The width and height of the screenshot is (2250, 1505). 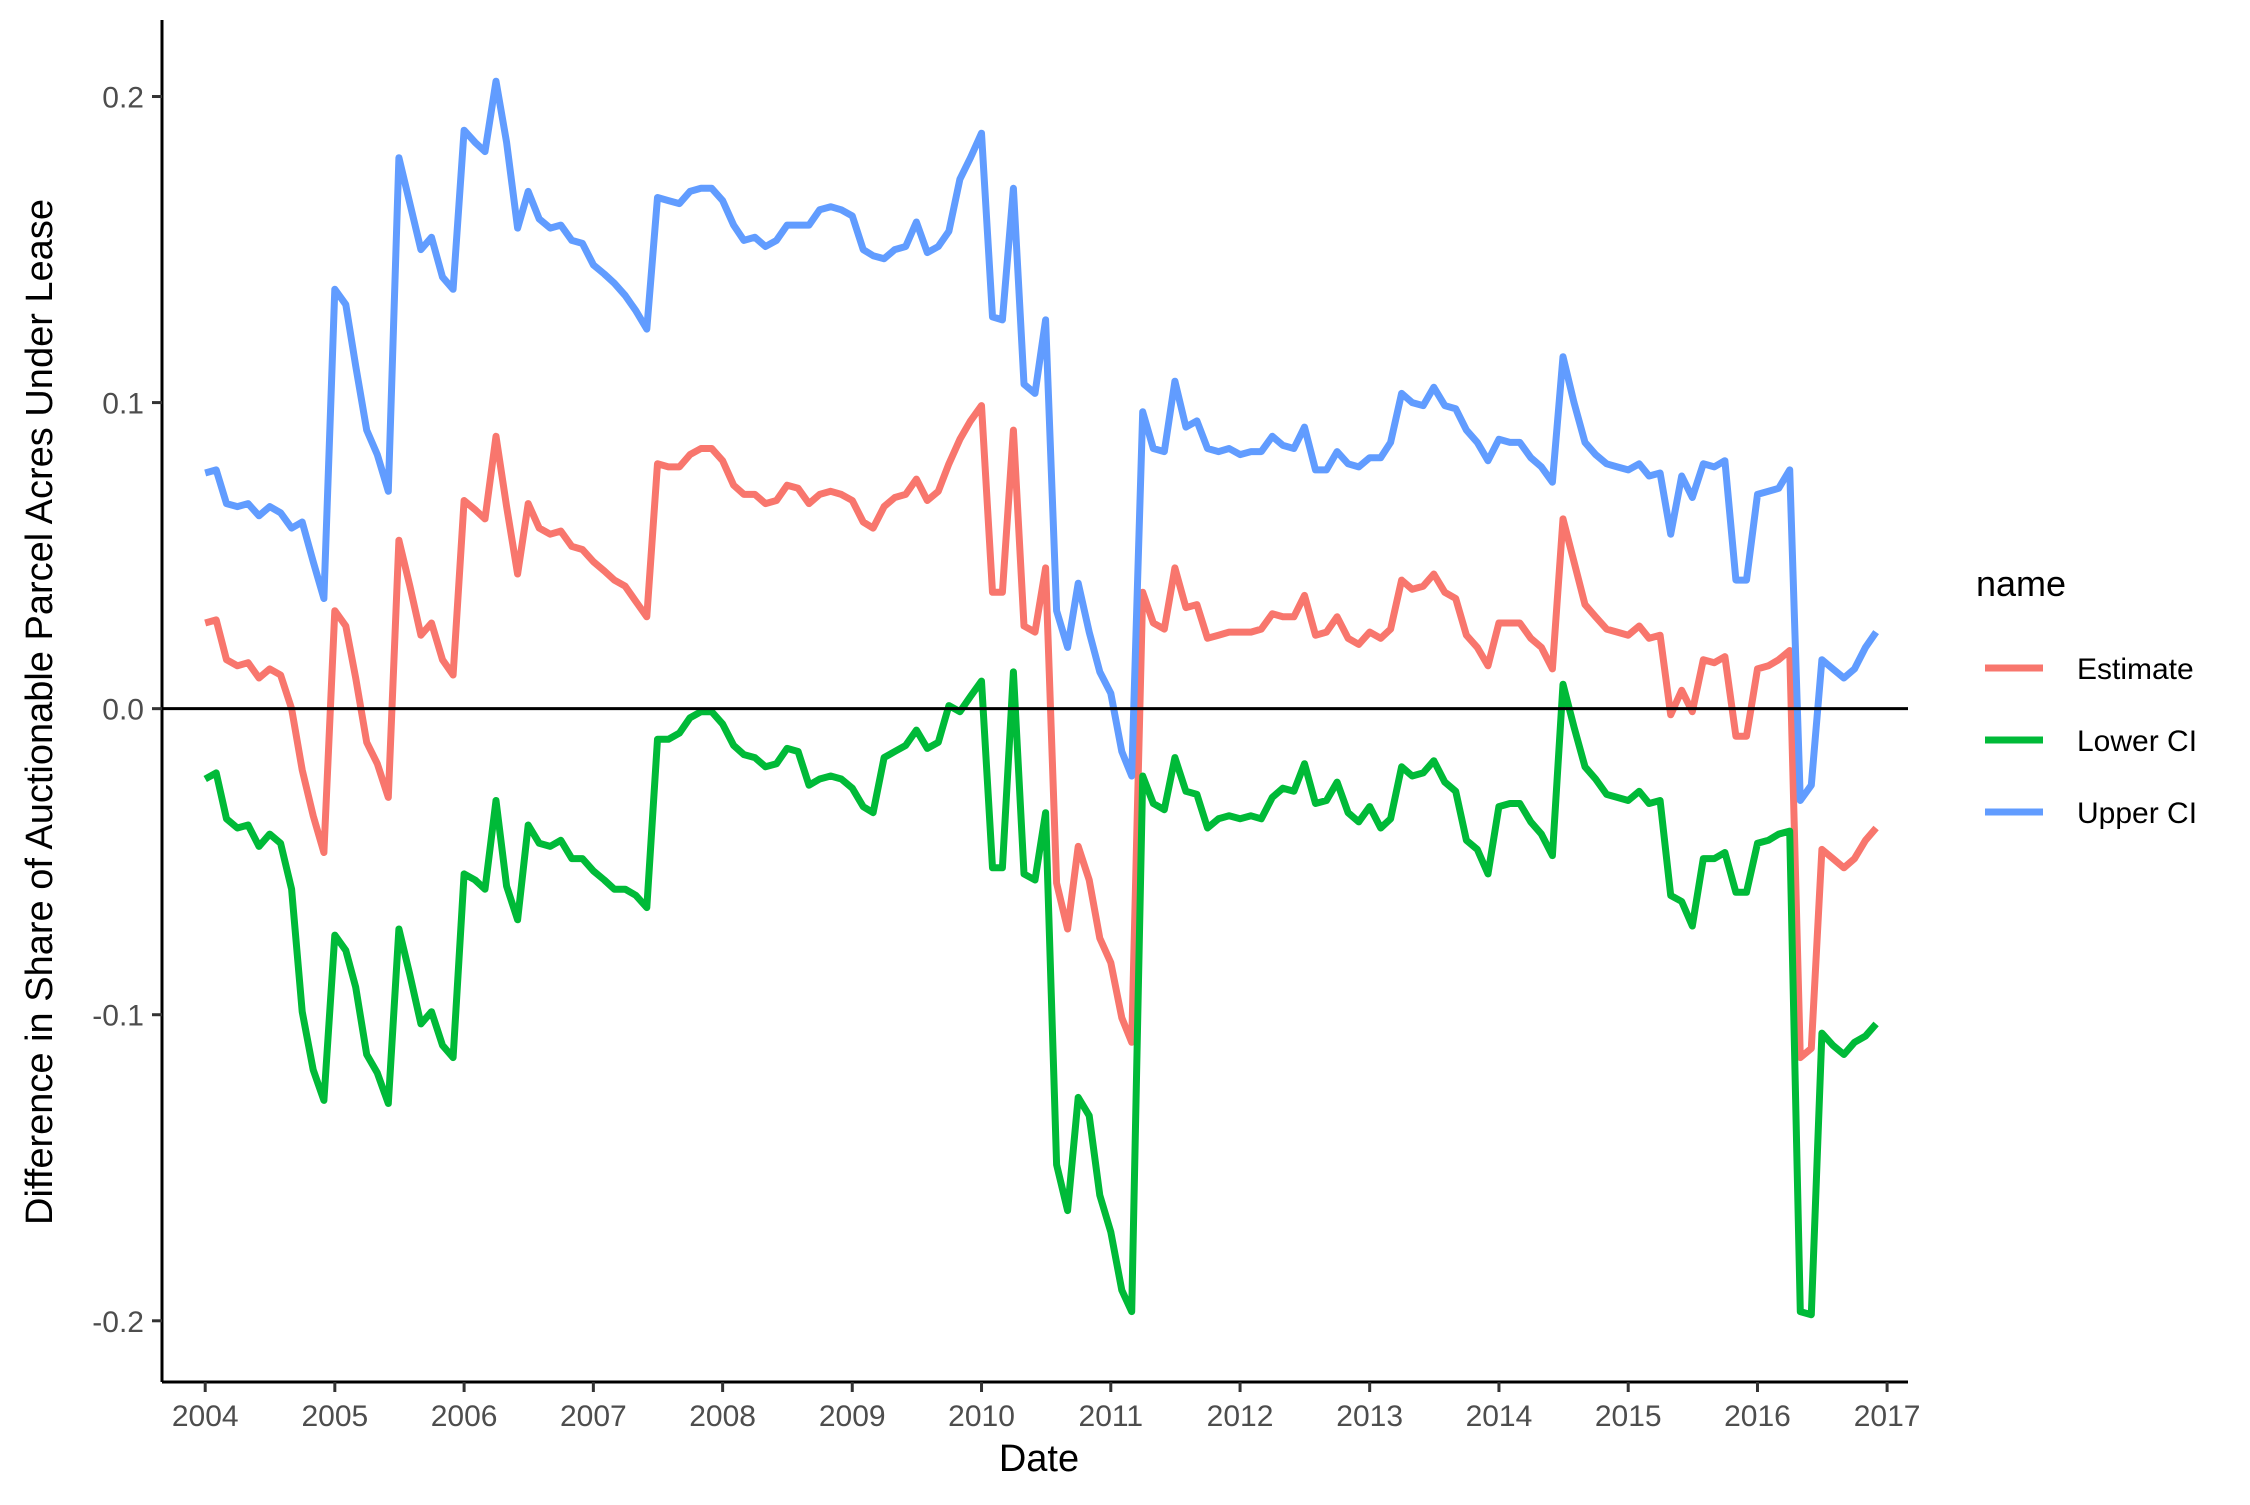 I want to click on legend-label: Upper CI, so click(x=2137, y=813).